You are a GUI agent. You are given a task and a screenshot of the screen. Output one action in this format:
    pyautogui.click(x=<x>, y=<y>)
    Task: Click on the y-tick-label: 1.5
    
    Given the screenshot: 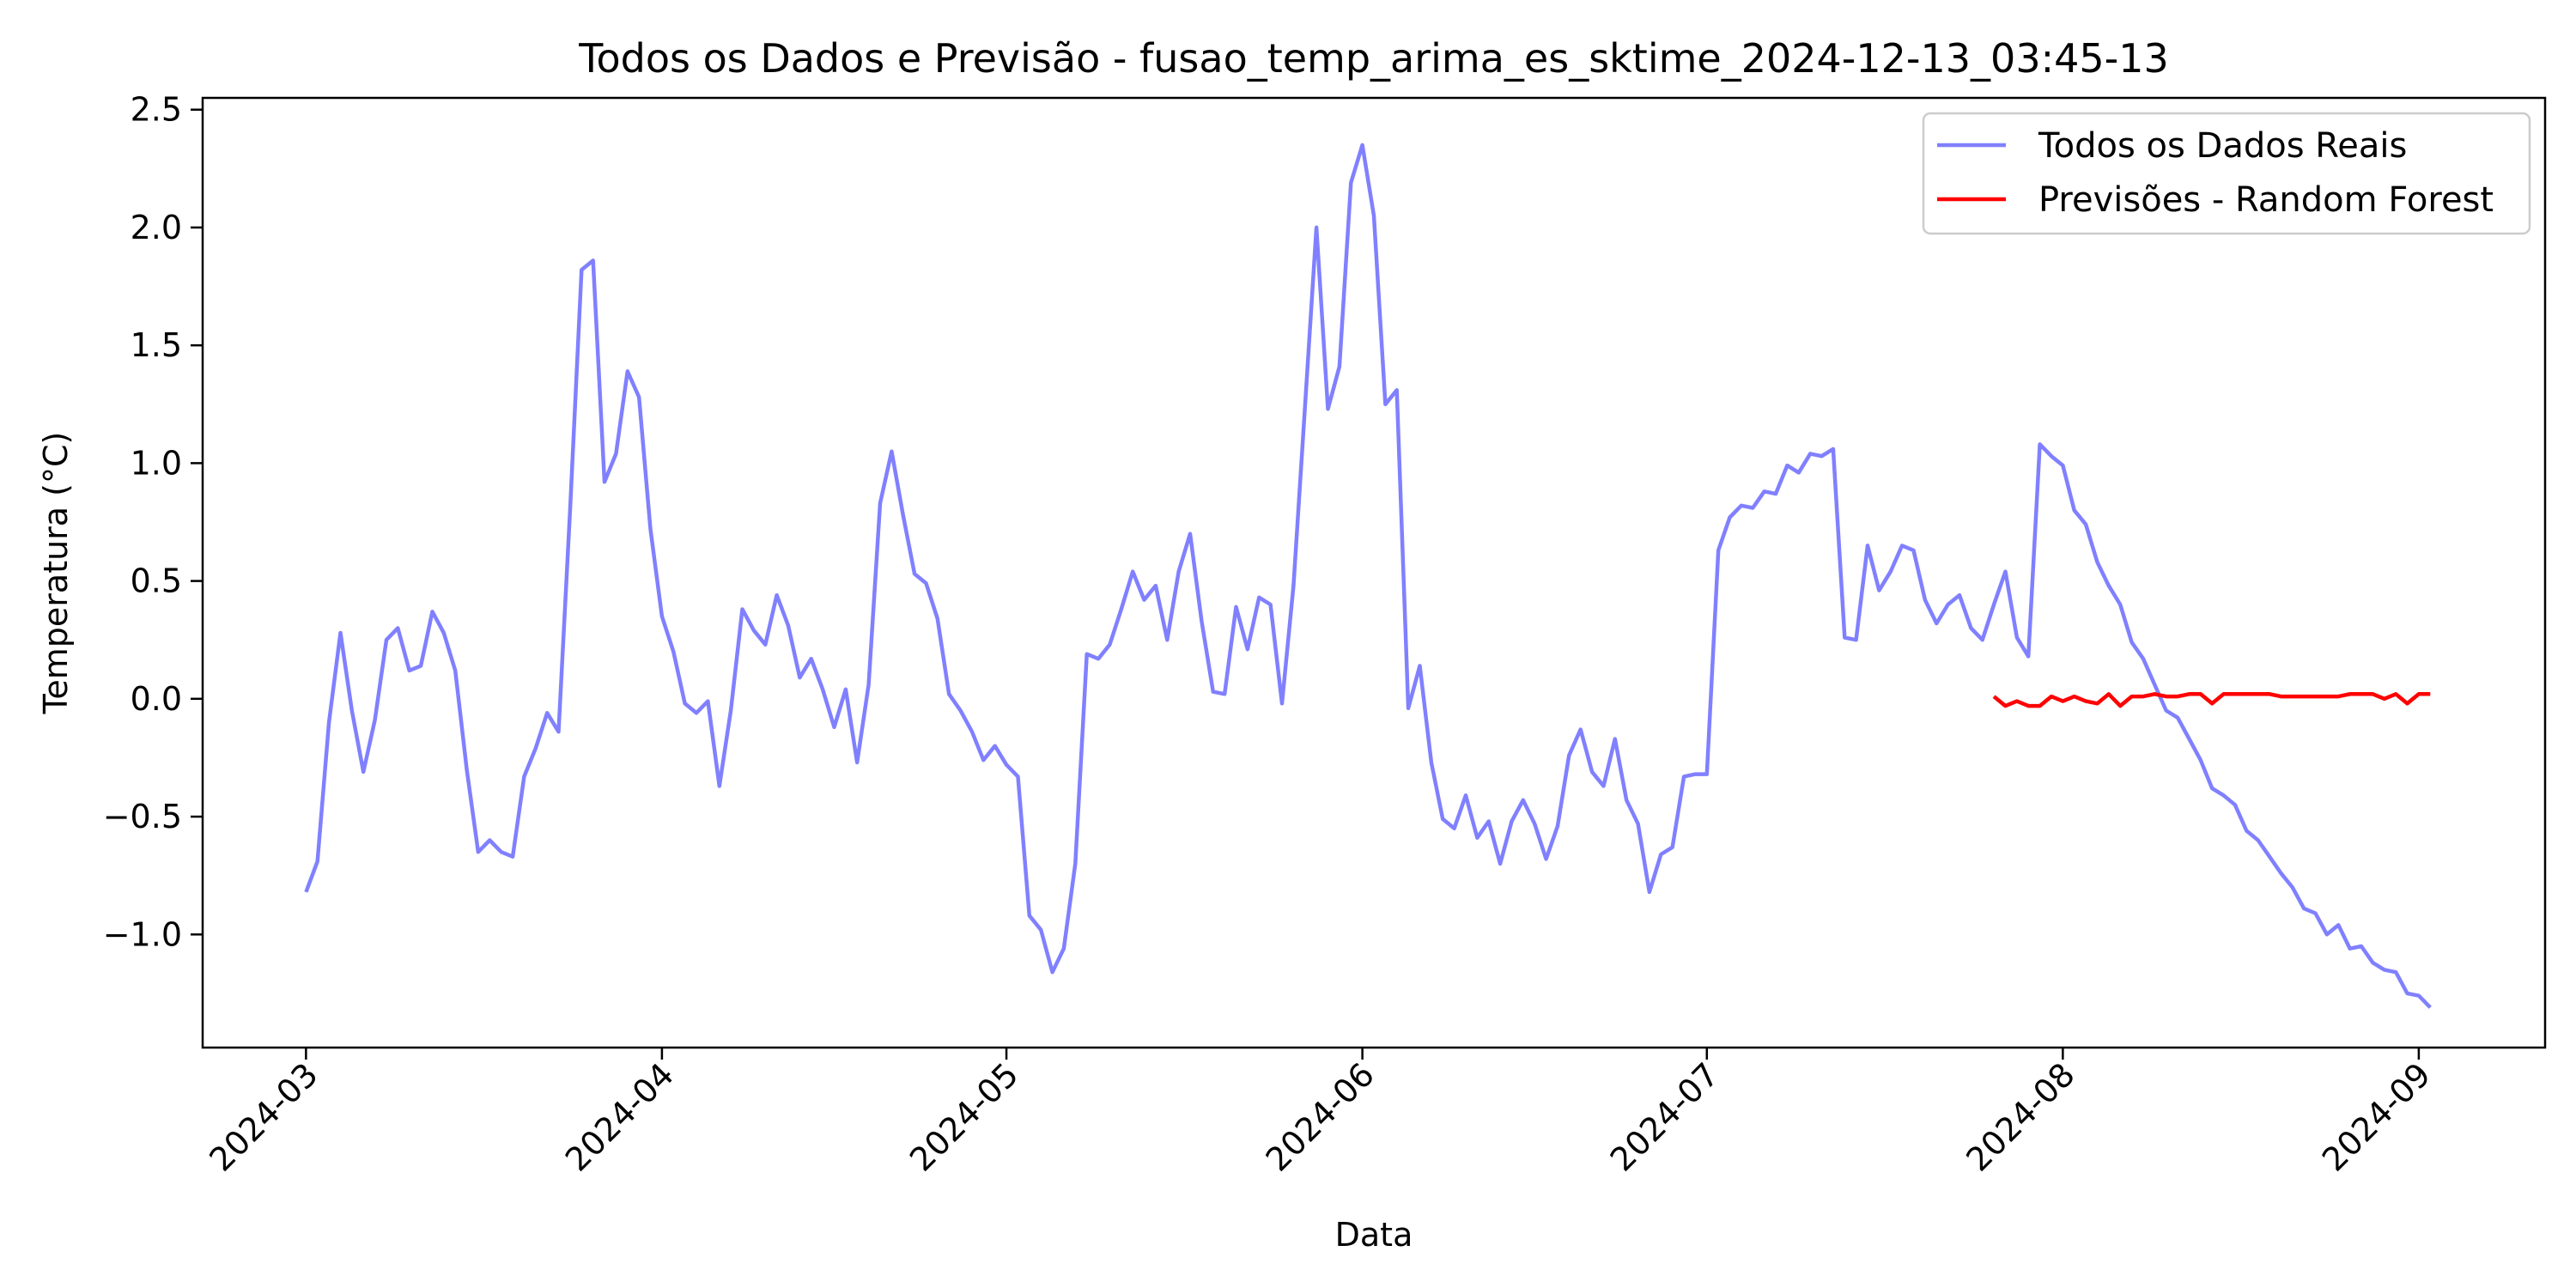 What is the action you would take?
    pyautogui.click(x=156, y=345)
    